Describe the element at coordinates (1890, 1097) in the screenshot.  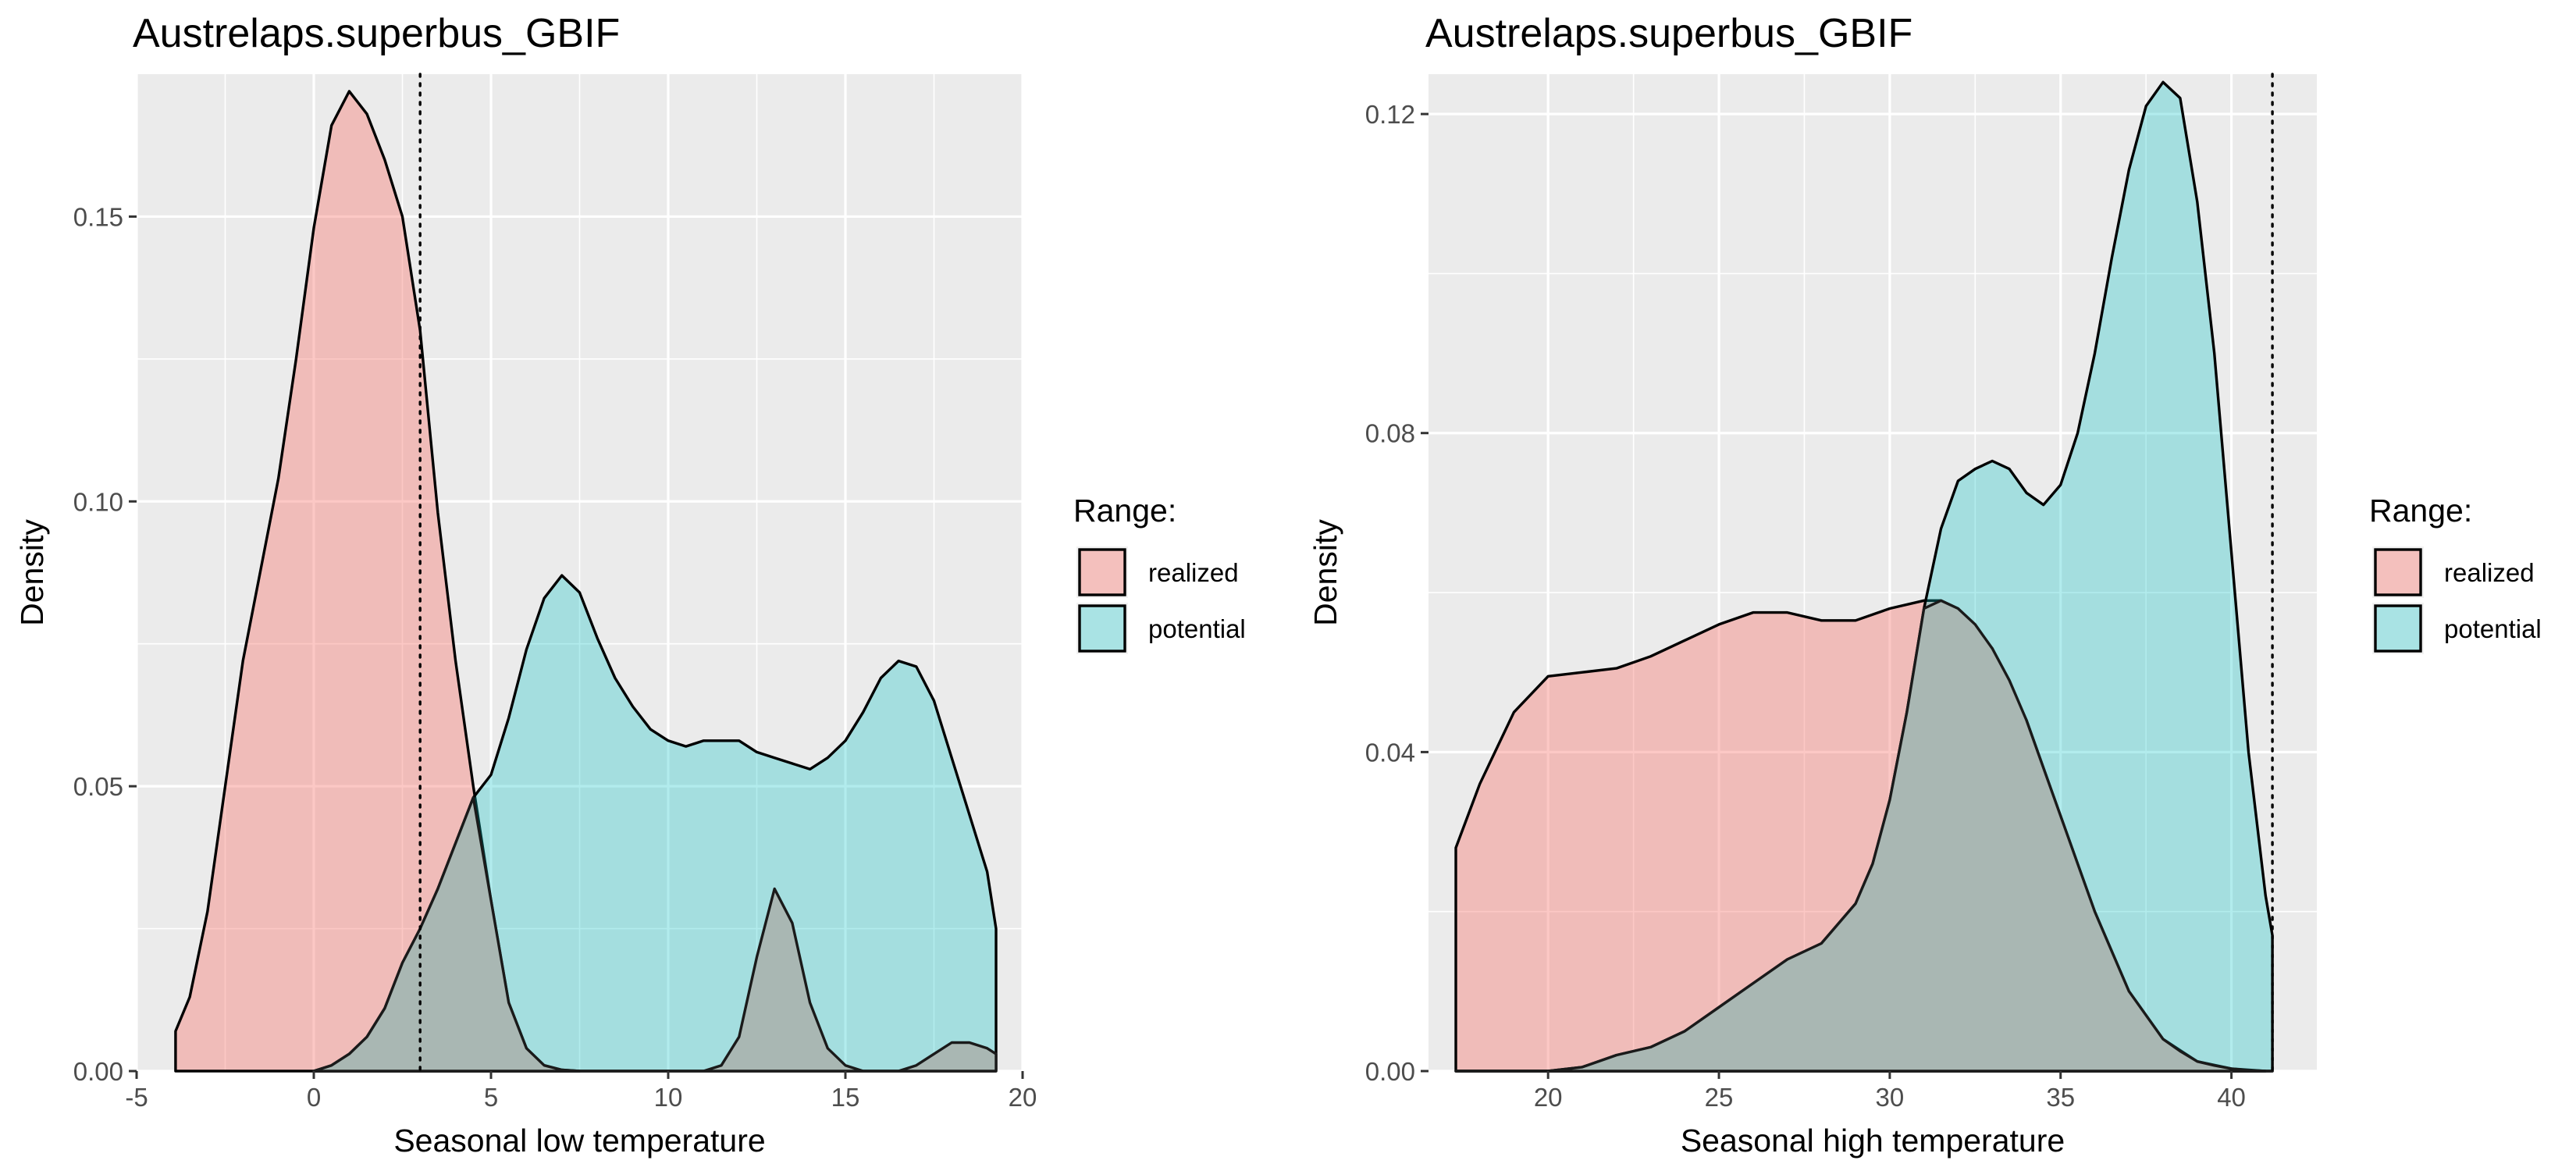
I see `x-tick-label: 30` at that location.